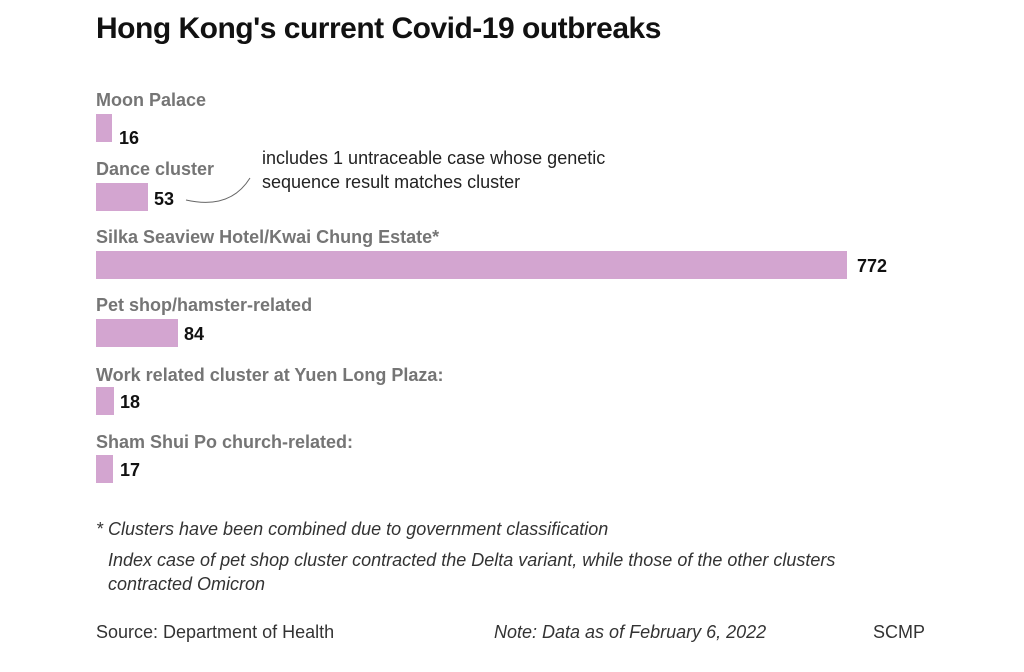  I want to click on bar-sham-shui-po, so click(104, 469).